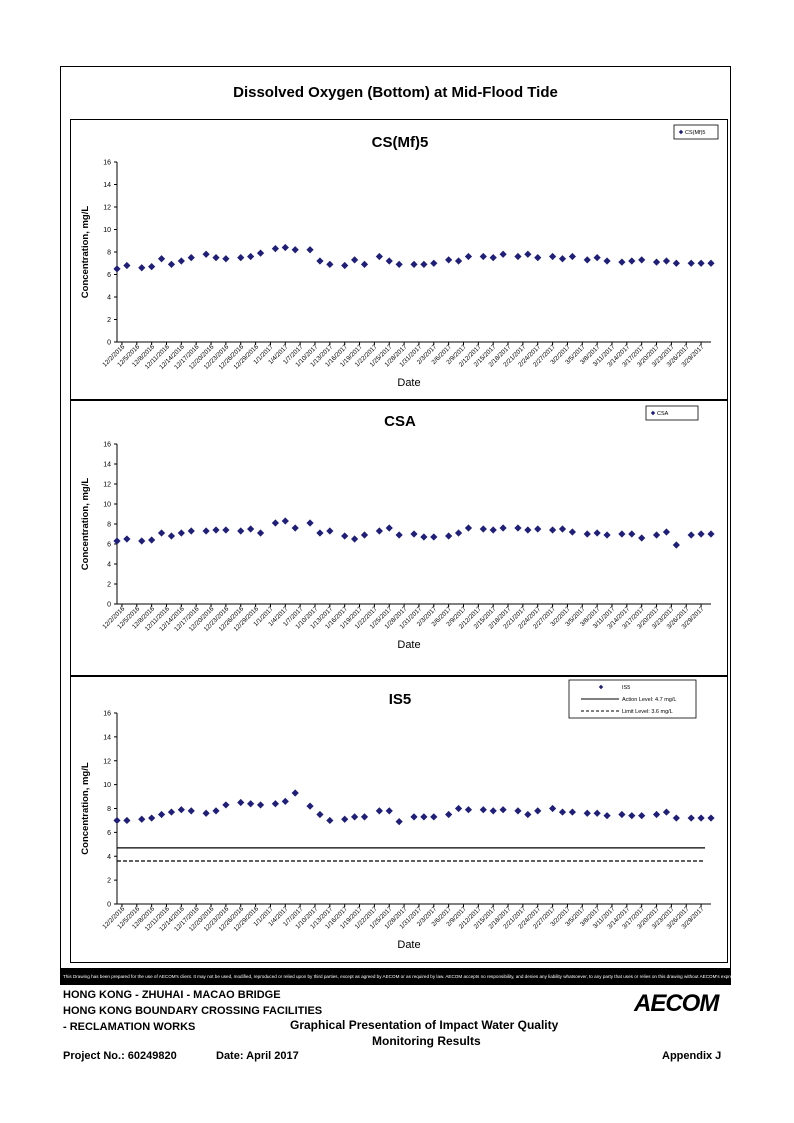 The image size is (794, 1123). What do you see at coordinates (172, 995) in the screenshot?
I see `project-name-line1: HONG KONG - ZHUHAI - MACAO BRIDGE` at bounding box center [172, 995].